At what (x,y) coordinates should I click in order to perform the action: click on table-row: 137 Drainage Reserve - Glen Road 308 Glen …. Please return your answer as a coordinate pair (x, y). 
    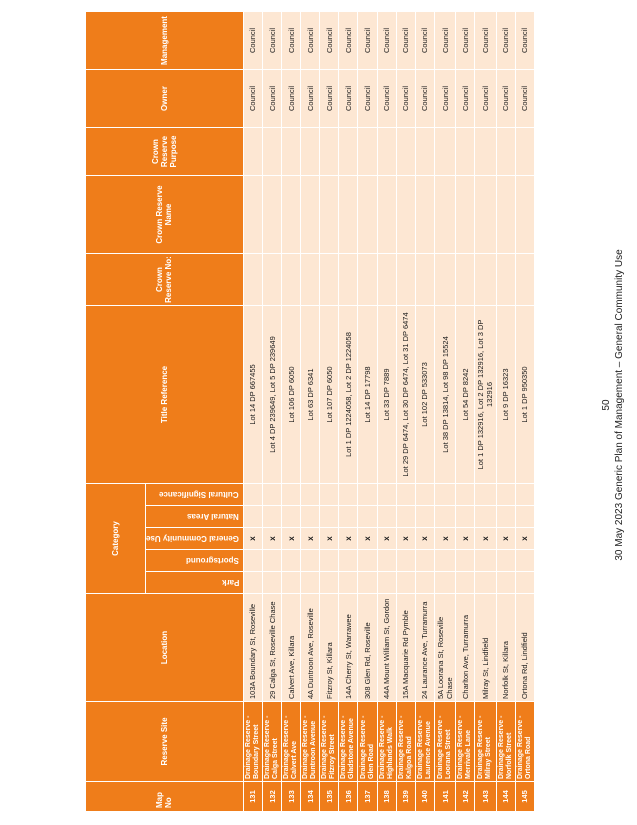
    Looking at the image, I should click on (367, 411).